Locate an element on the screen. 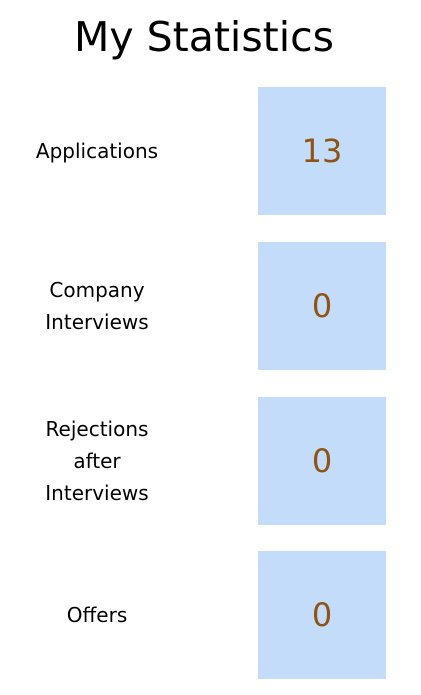 This screenshot has width=421, height=695. stat-value-offers: 0 is located at coordinates (322, 615).